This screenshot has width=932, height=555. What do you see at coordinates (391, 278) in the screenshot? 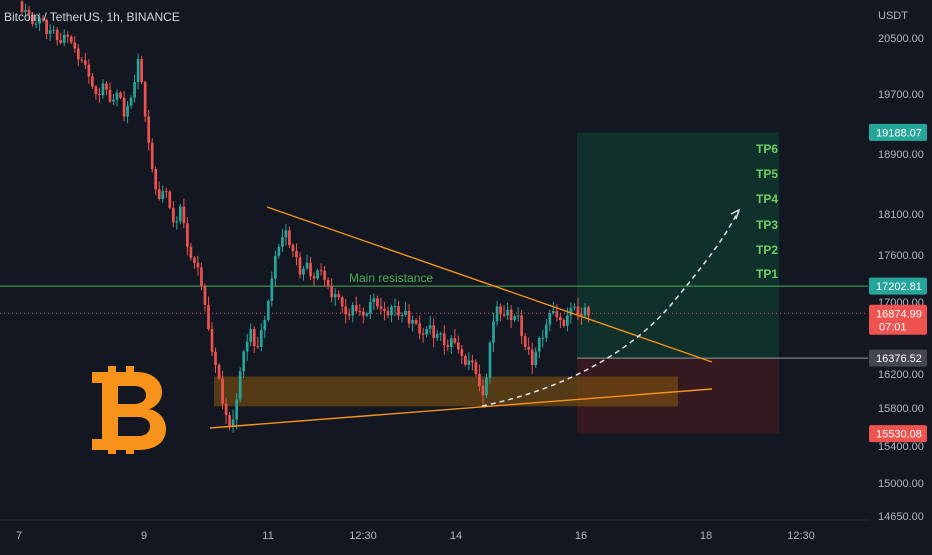
I see `resistance-label: Main resistance` at bounding box center [391, 278].